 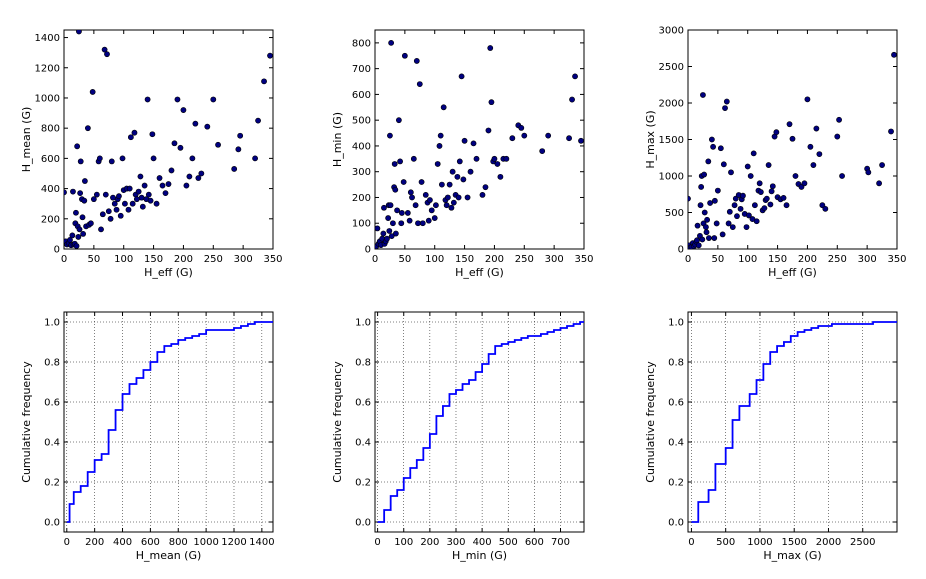 I want to click on y-axis-label: Cumulative frequency, so click(x=650, y=422).